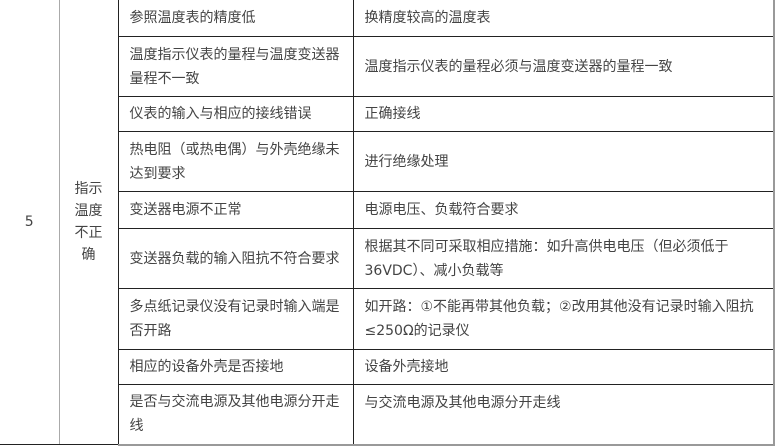  I want to click on solution-cell: 与交流电源及其他电源分开走线, so click(563, 415).